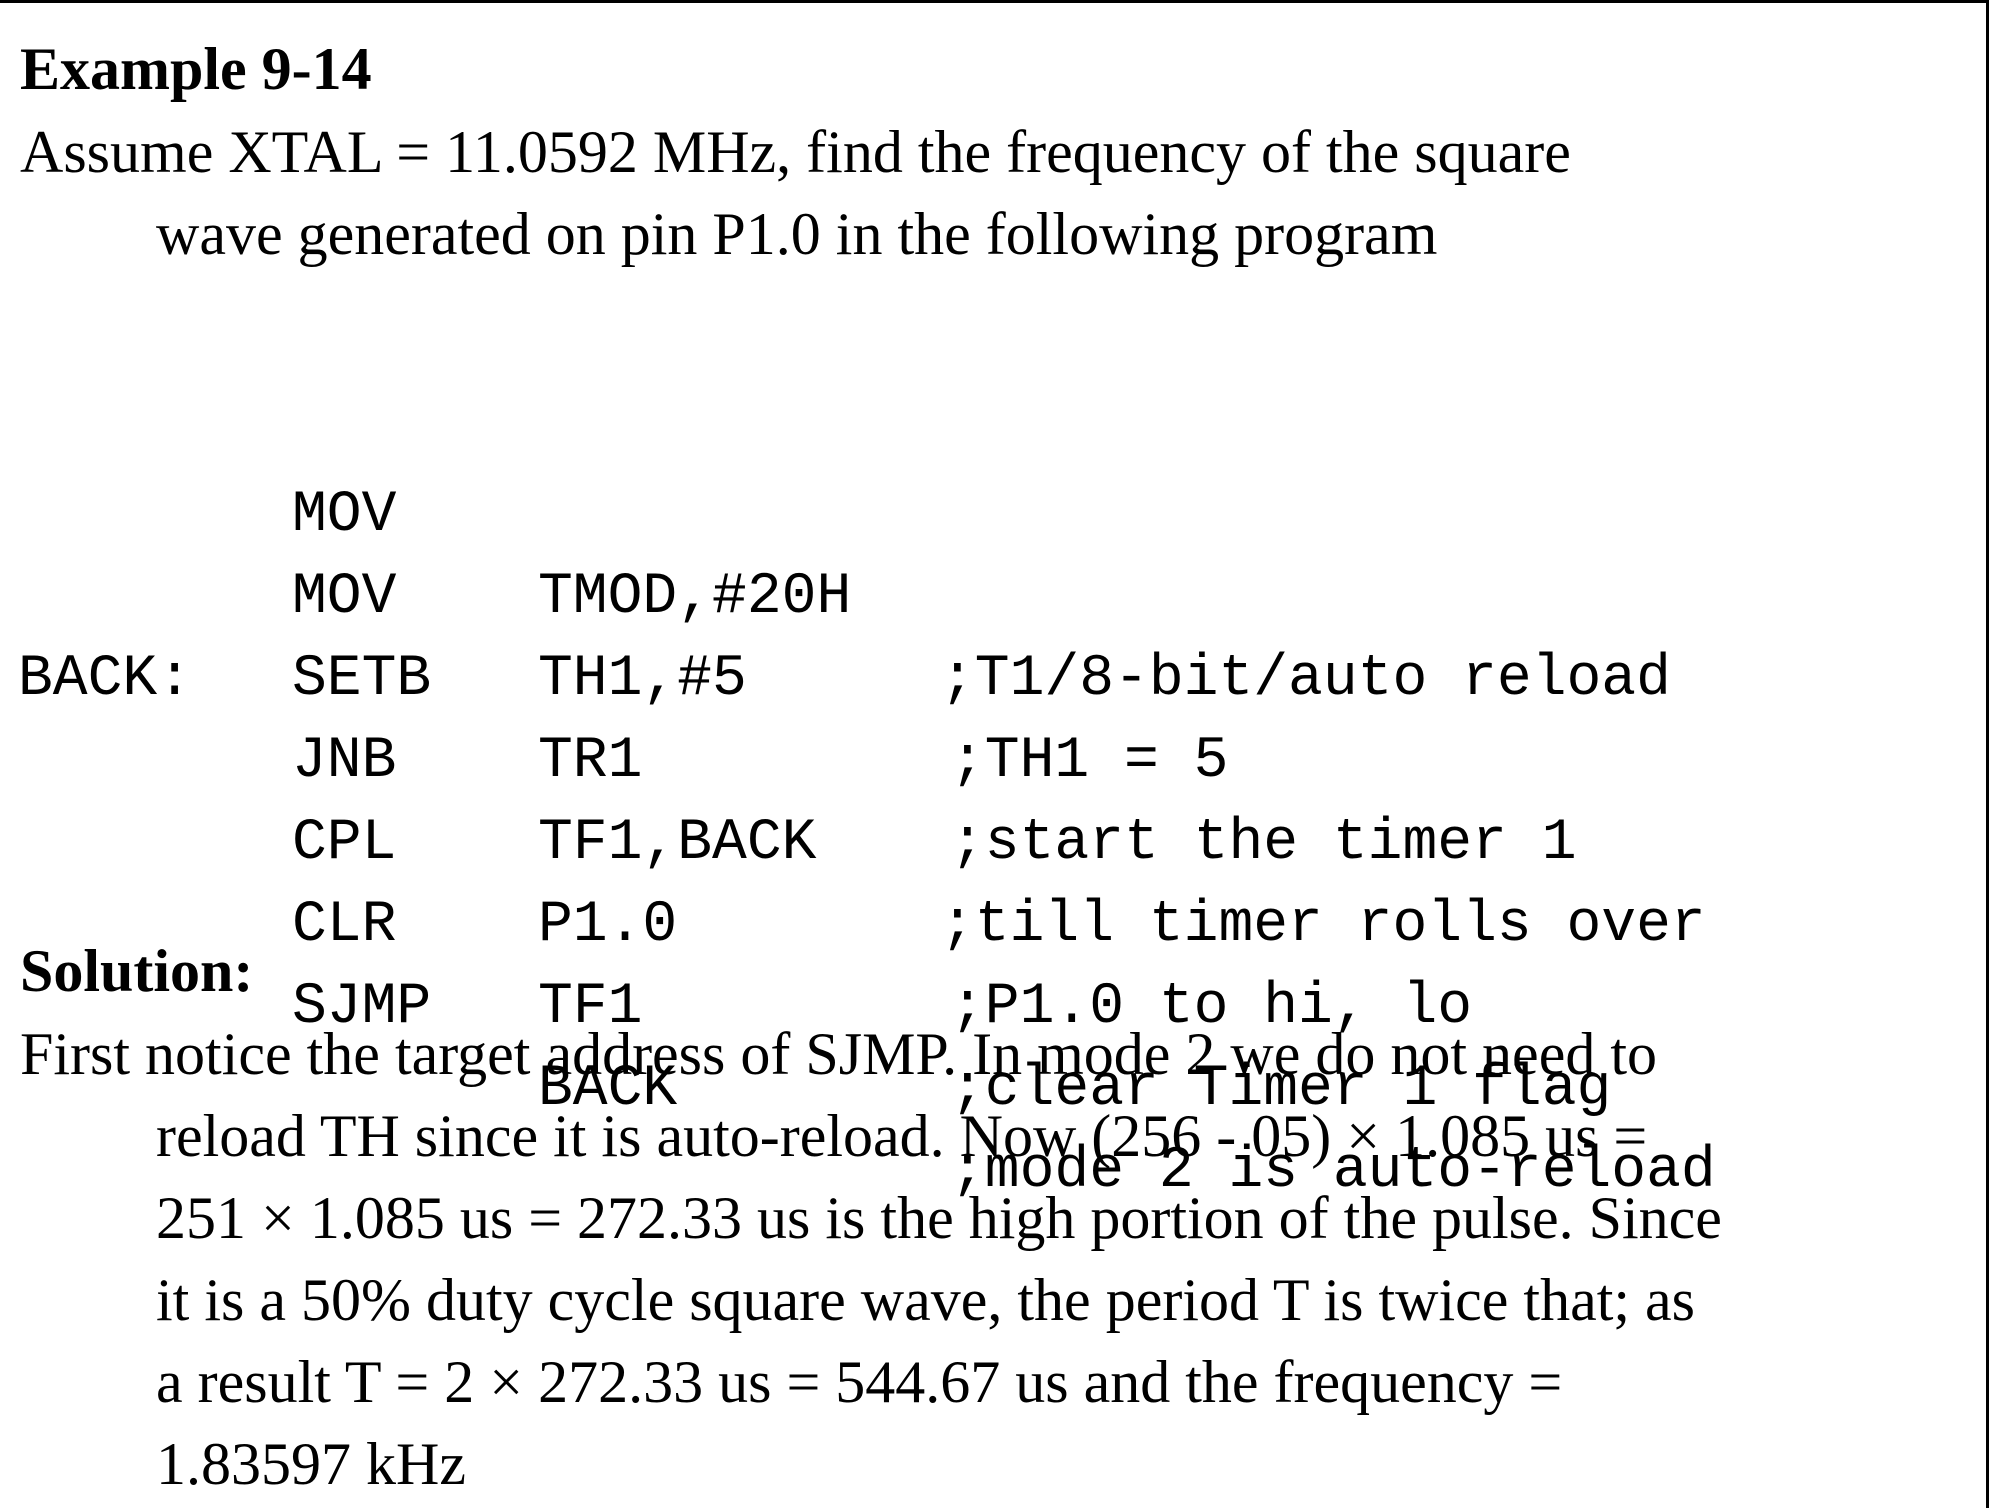 Image resolution: width=1992 pixels, height=1512 pixels. Describe the element at coordinates (1333, 1171) in the screenshot. I see `code-comment: ;mode 2 is auto-reload` at that location.